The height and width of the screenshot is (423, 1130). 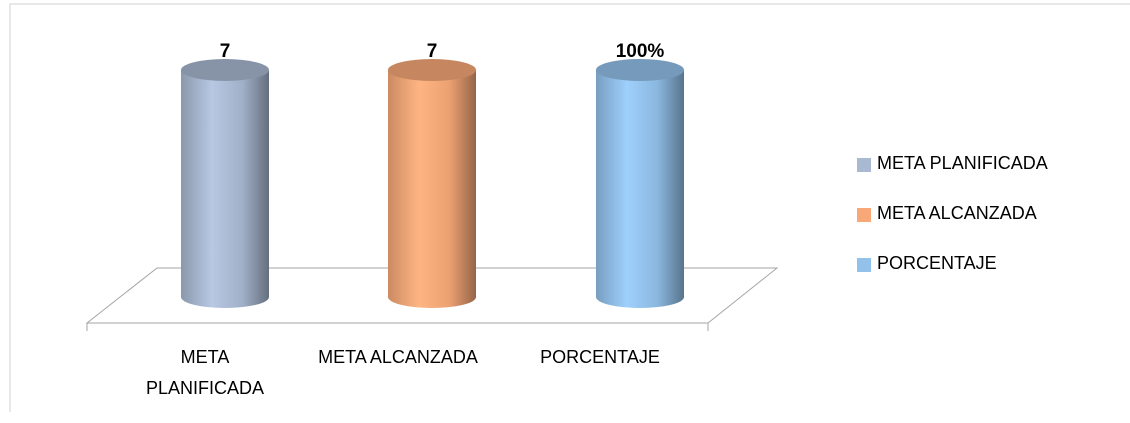 What do you see at coordinates (600, 357) in the screenshot?
I see `x-tick-label: PORCENTAJE` at bounding box center [600, 357].